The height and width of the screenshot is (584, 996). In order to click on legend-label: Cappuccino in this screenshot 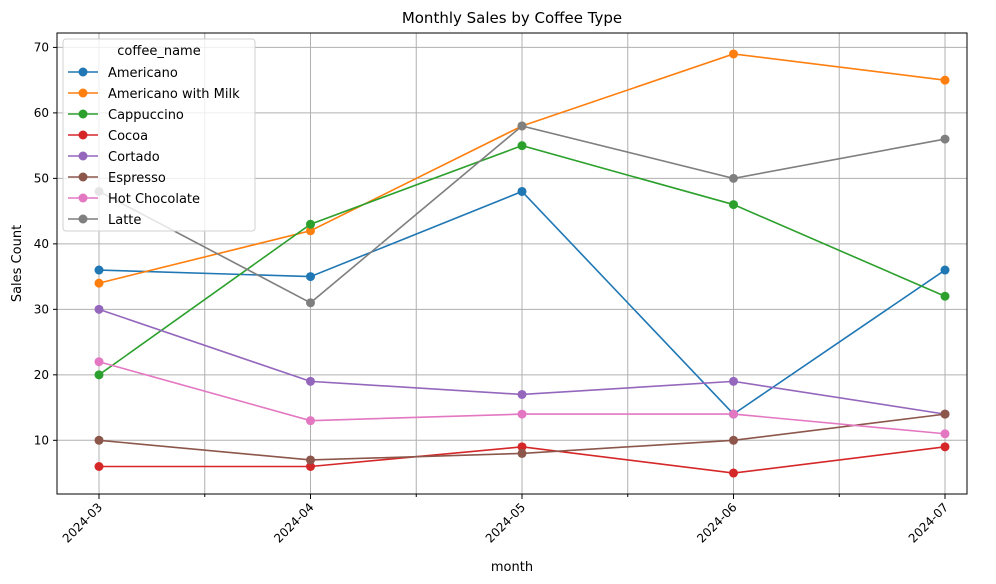, I will do `click(146, 115)`.